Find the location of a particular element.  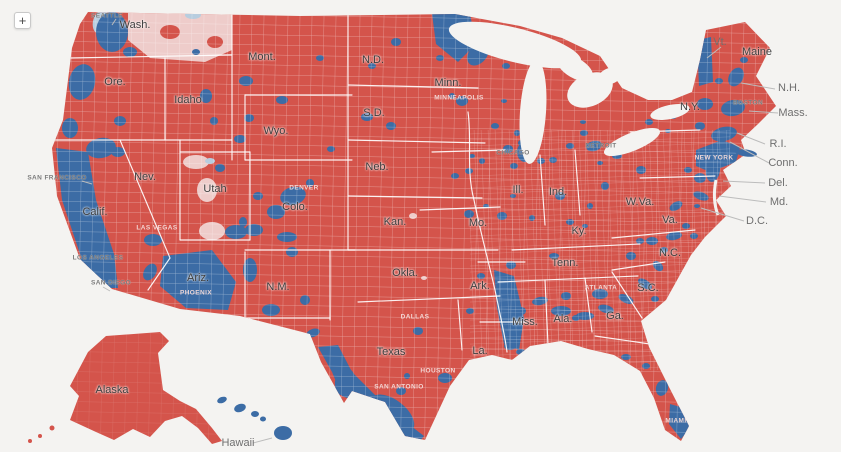

great-lakes is located at coordinates (584, 118).